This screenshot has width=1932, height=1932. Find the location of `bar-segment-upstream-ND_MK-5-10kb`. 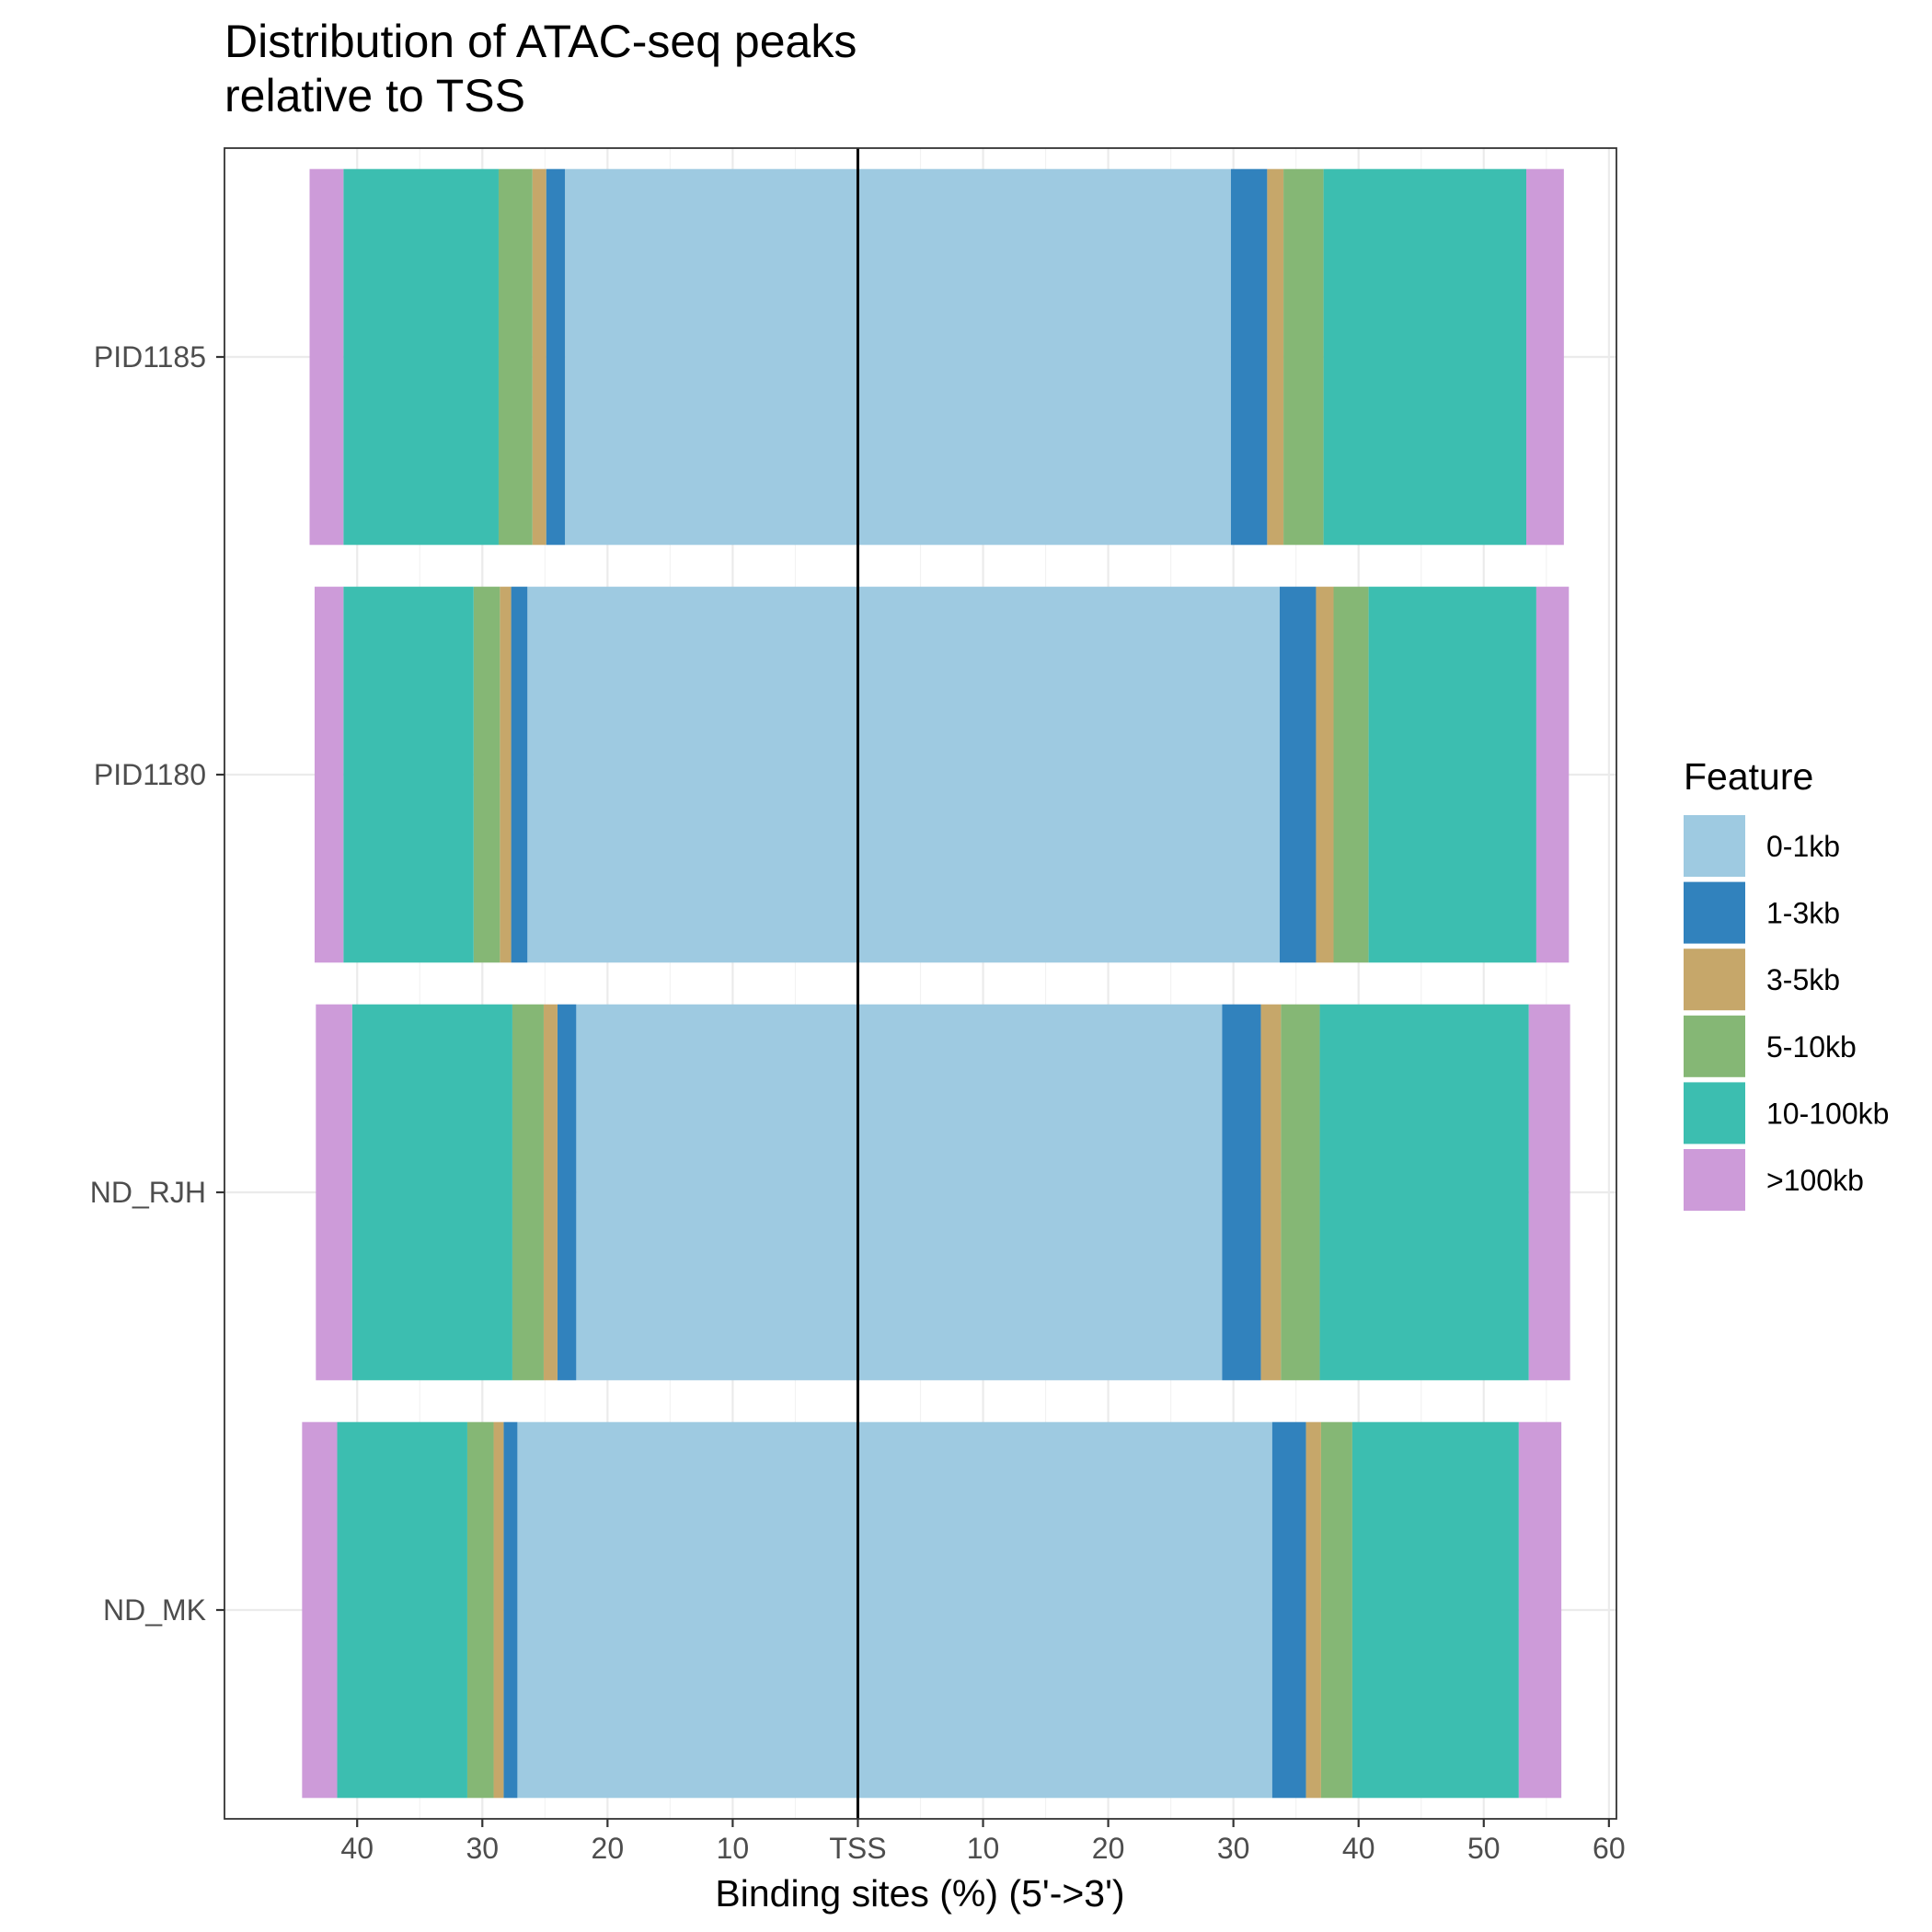

bar-segment-upstream-ND_MK-5-10kb is located at coordinates (480, 1610).